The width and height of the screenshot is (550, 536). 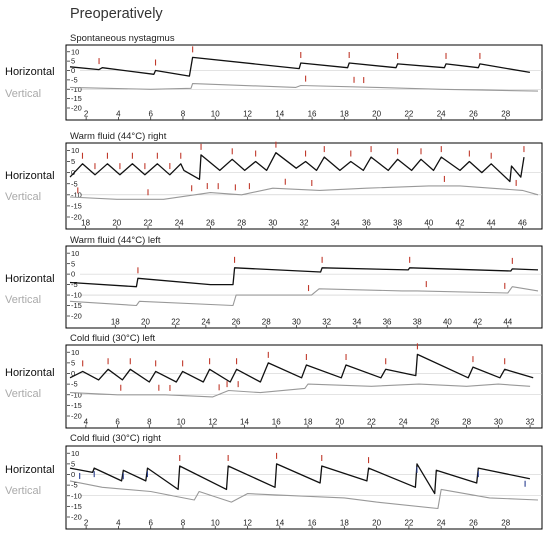 I want to click on y-tick-label-4: -5, so click(x=74, y=384).